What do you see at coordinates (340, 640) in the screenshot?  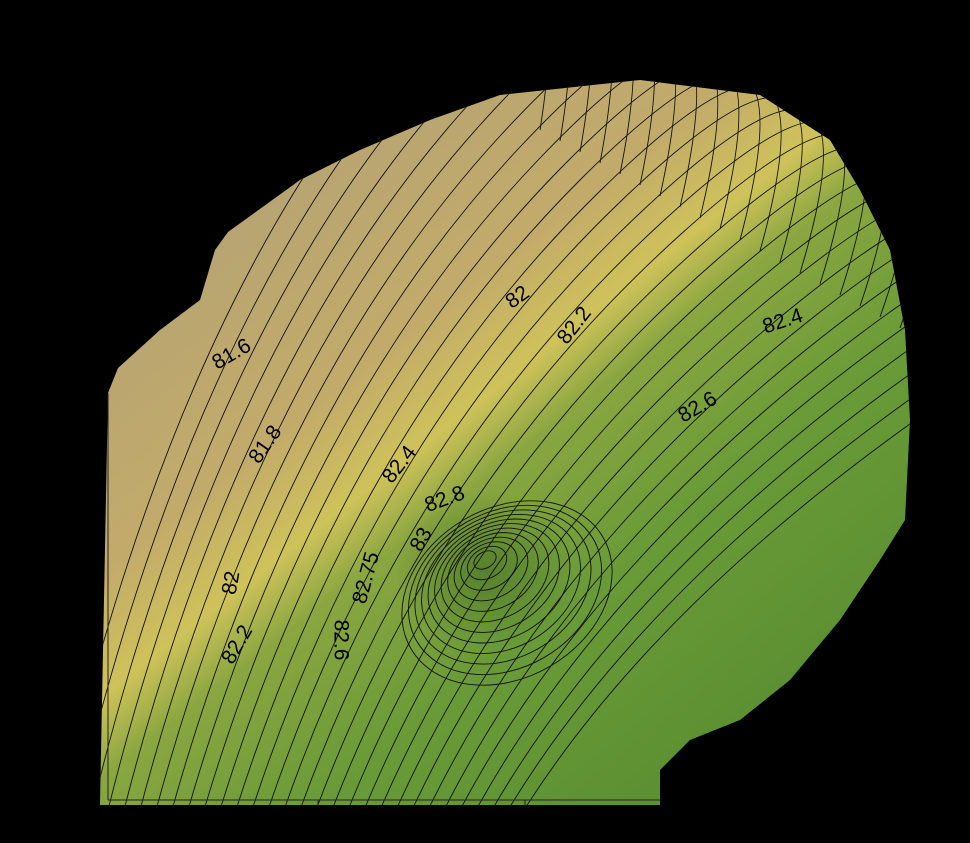 I see `contour-label: 82.6` at bounding box center [340, 640].